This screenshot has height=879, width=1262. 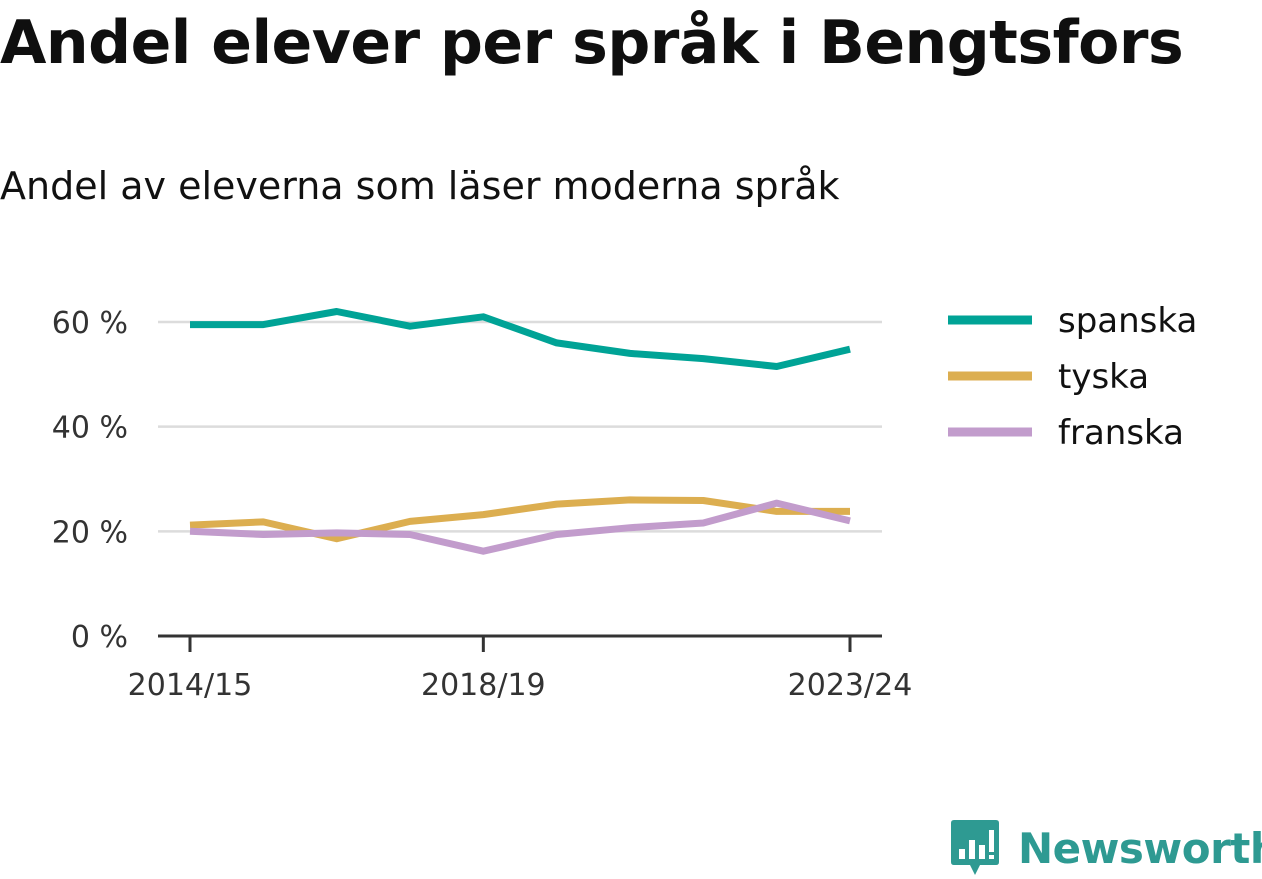 What do you see at coordinates (90, 532) in the screenshot?
I see `y-tick-label: 20 %` at bounding box center [90, 532].